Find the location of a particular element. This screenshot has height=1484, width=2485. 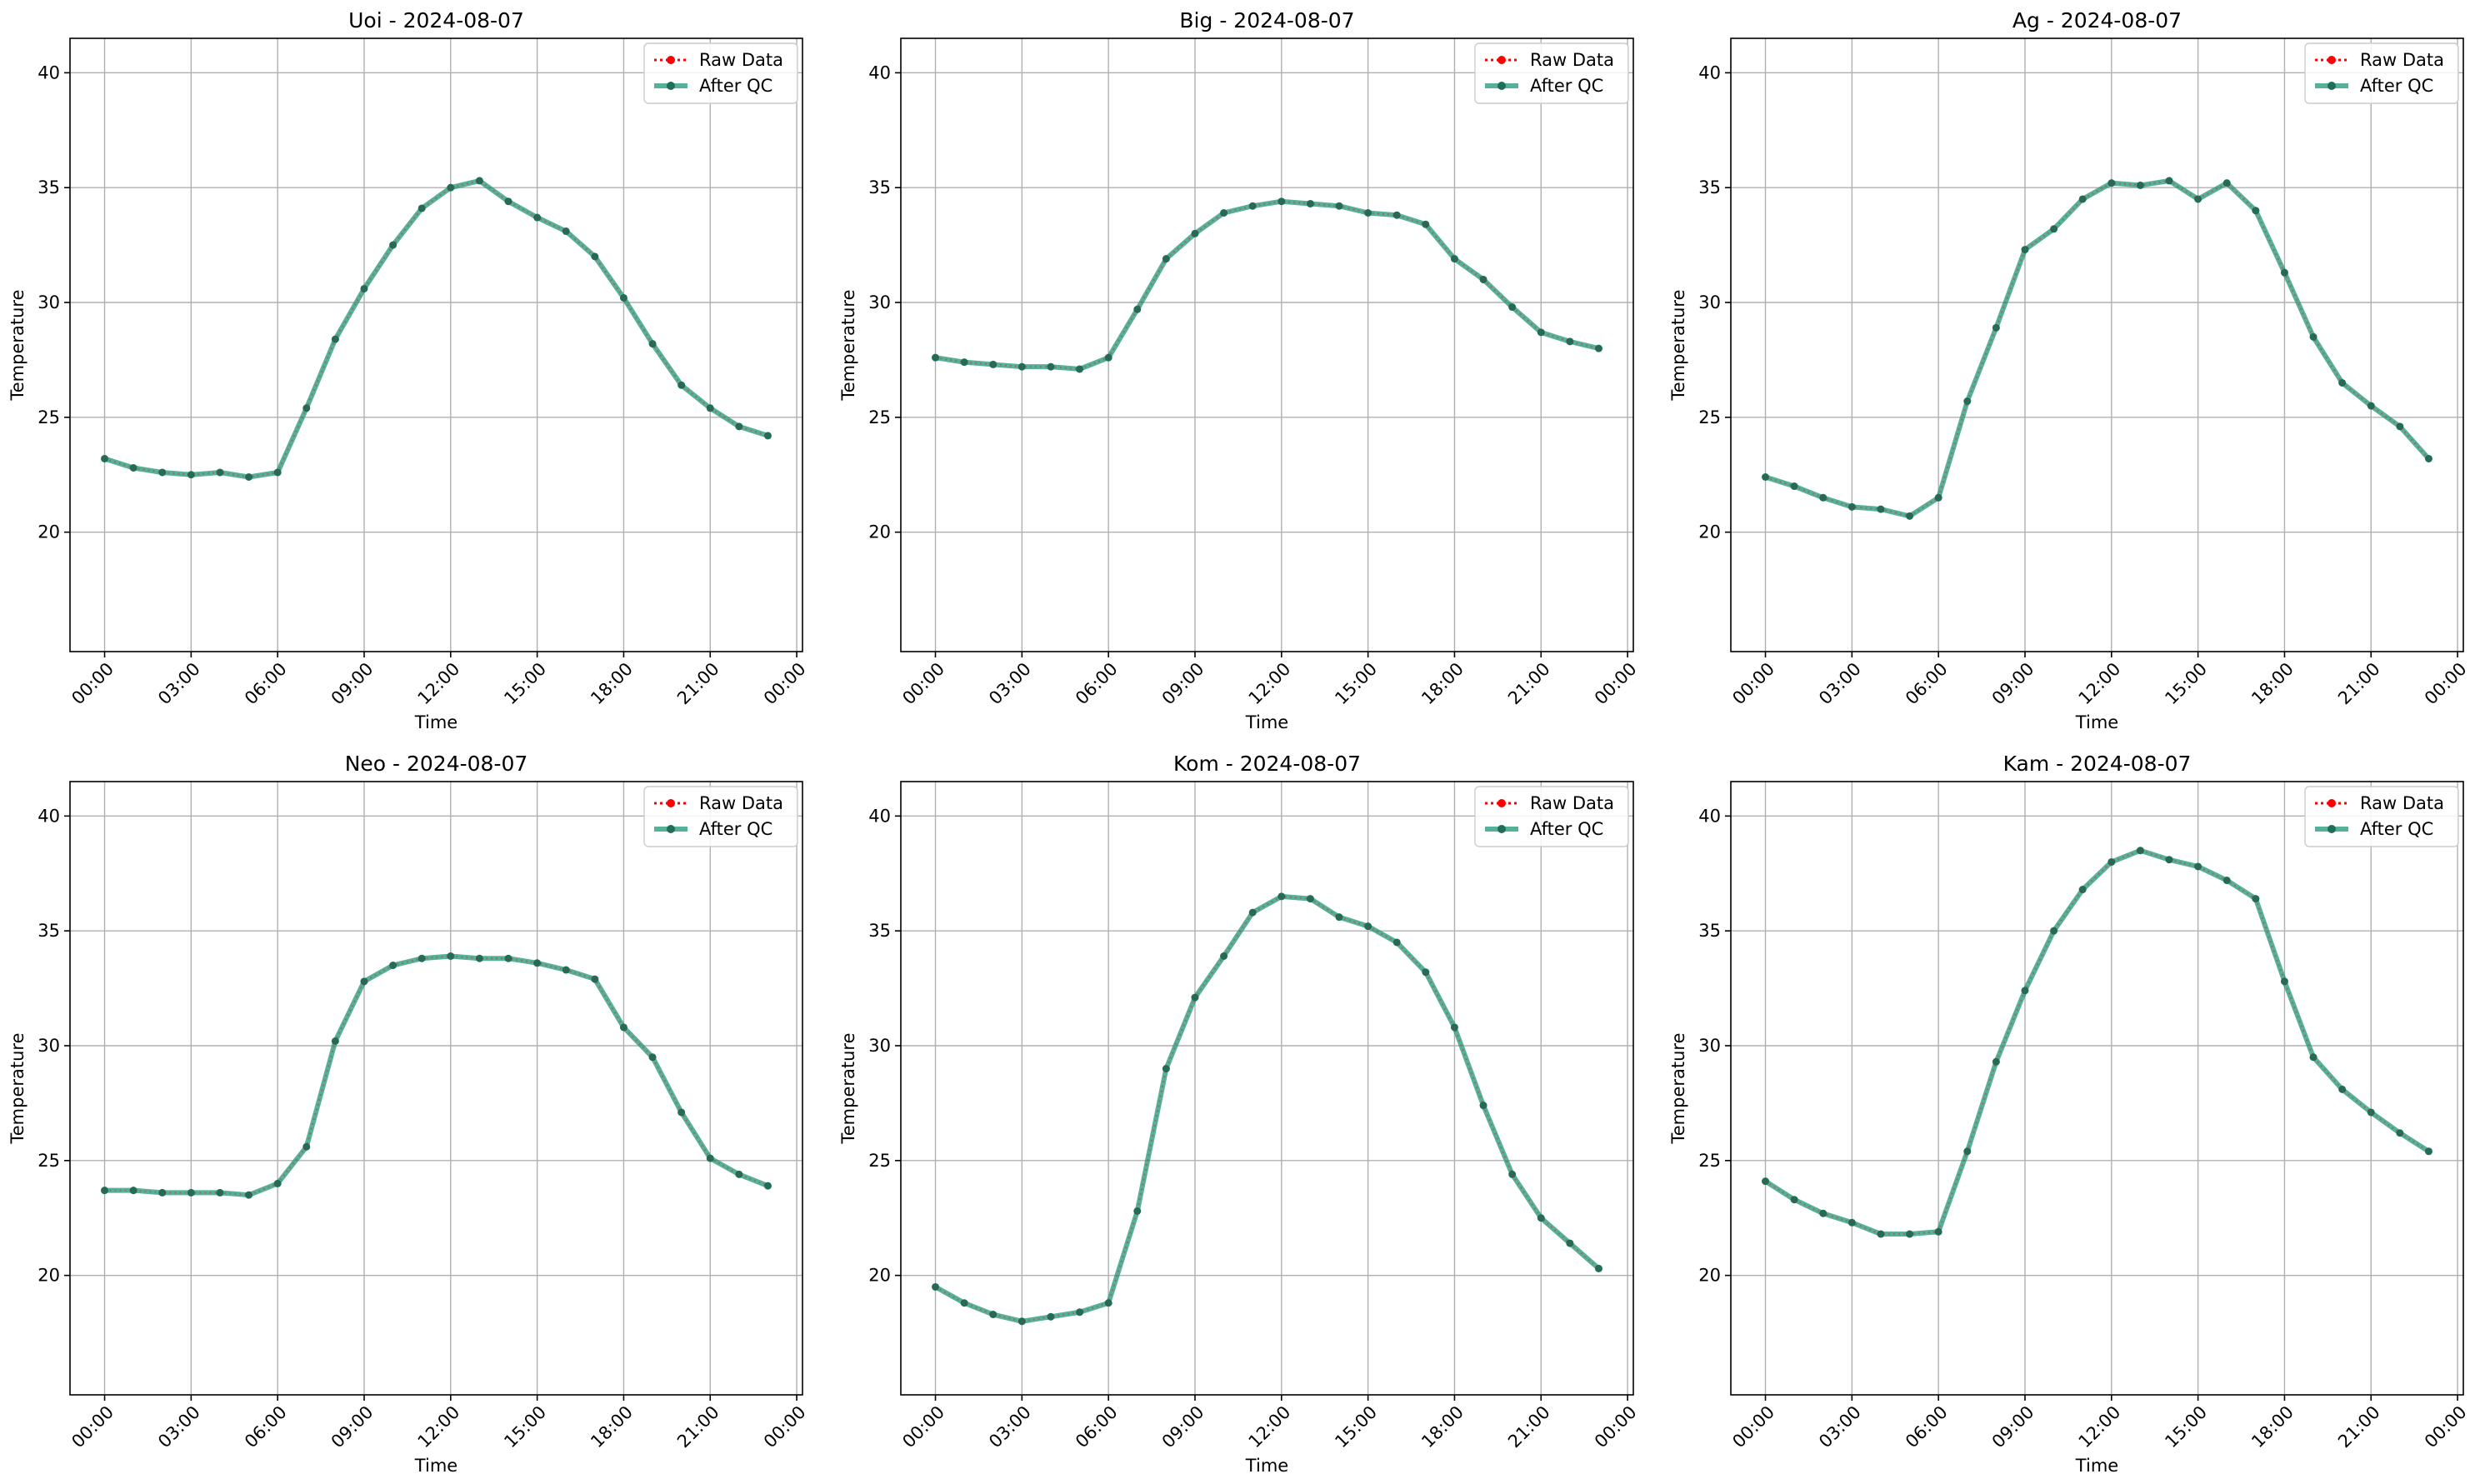

legend: Raw Data After QC is located at coordinates (2381, 73).